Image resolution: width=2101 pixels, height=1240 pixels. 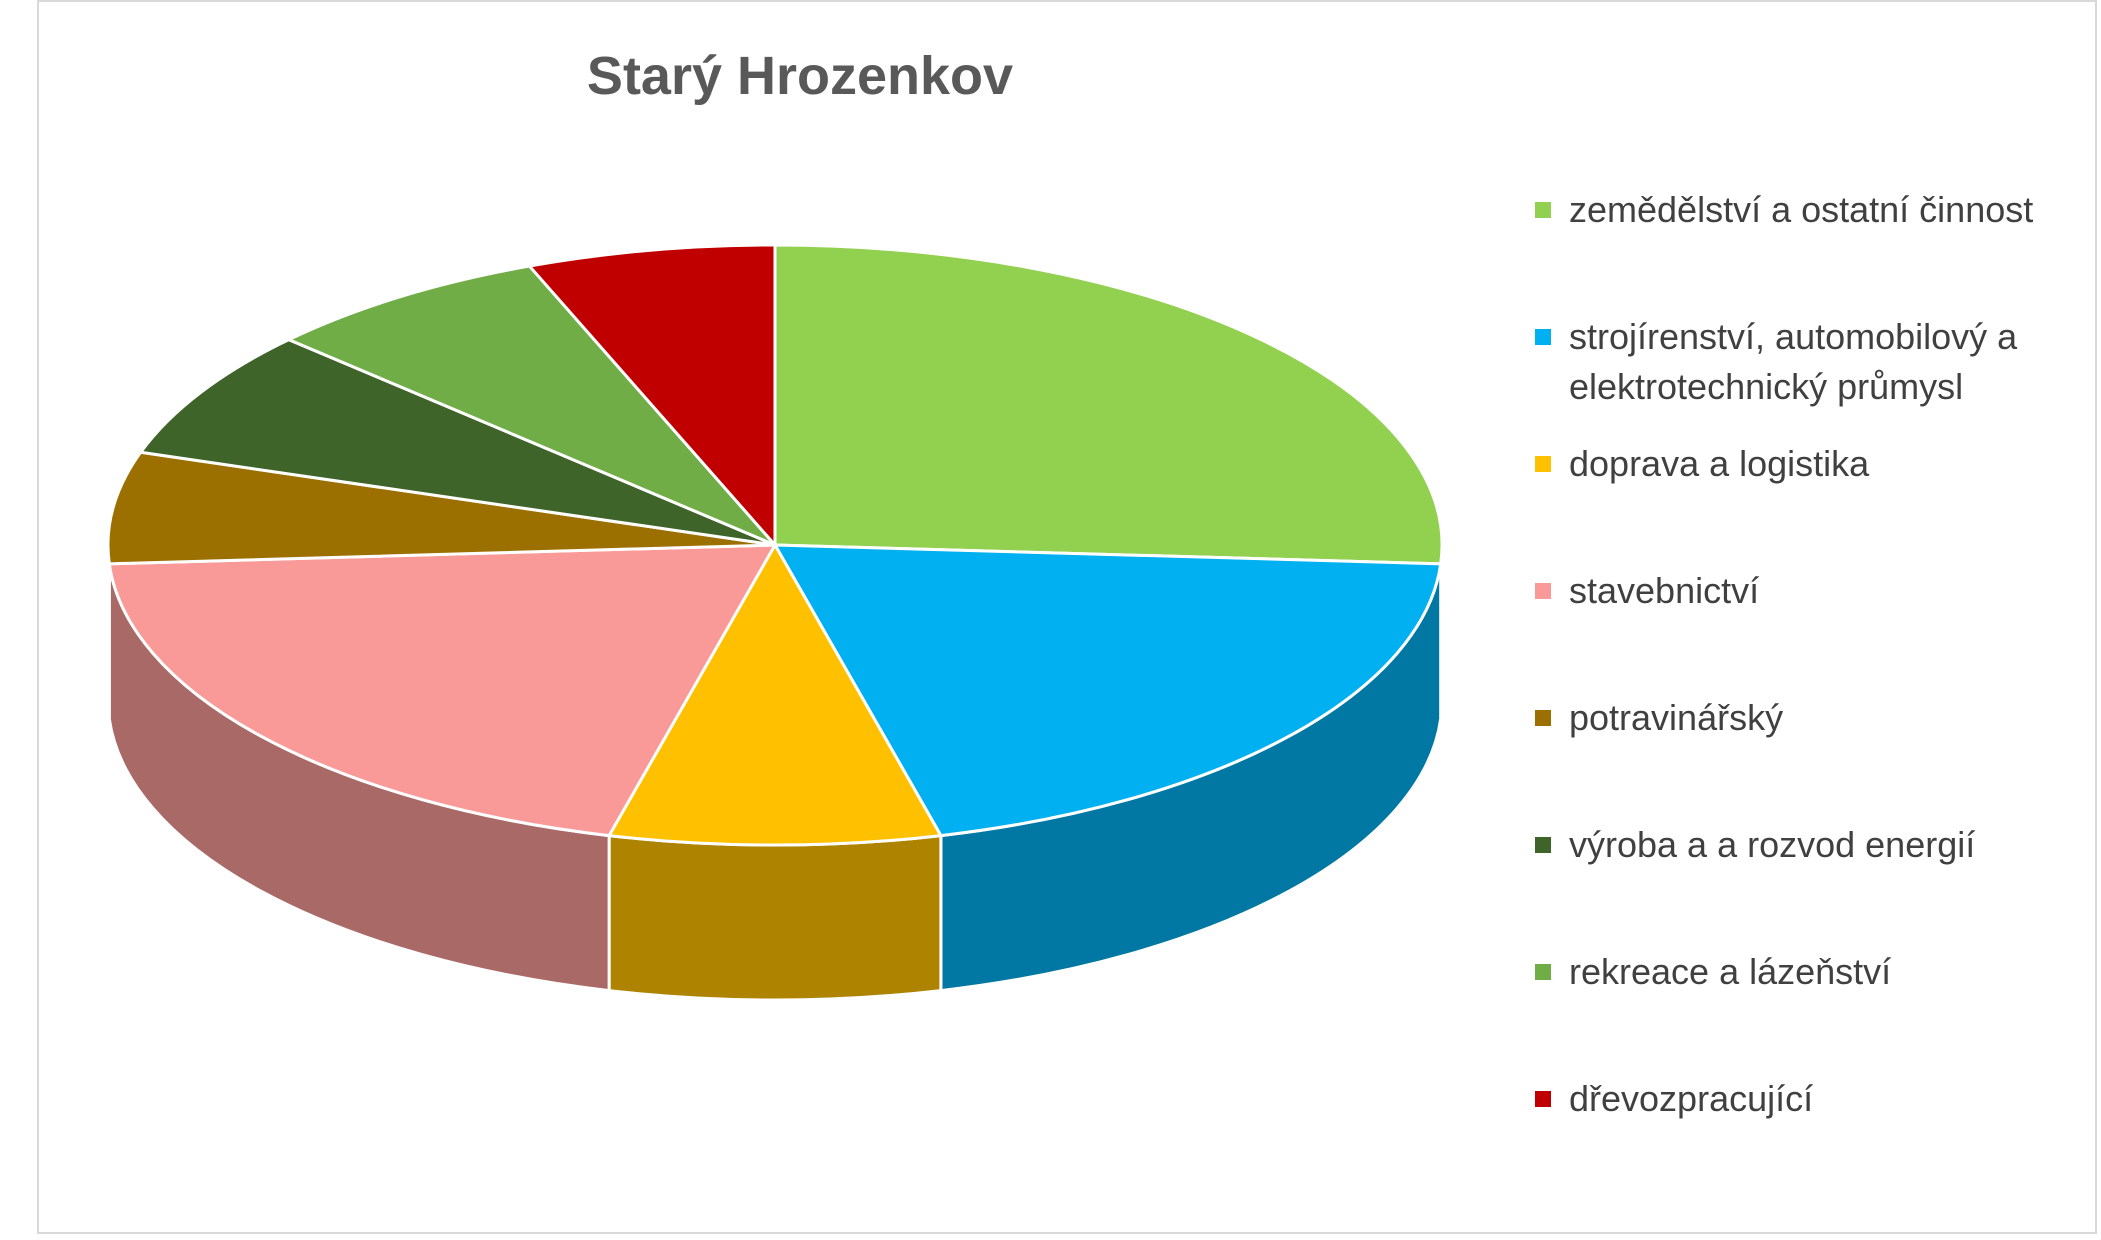 I want to click on legend-item: dřevozpracující, so click(x=1805, y=1137).